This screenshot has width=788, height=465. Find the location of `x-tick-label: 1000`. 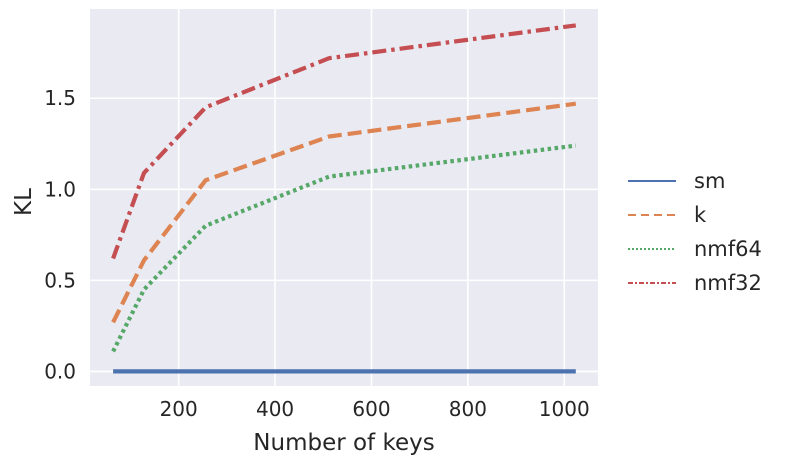

x-tick-label: 1000 is located at coordinates (564, 409).